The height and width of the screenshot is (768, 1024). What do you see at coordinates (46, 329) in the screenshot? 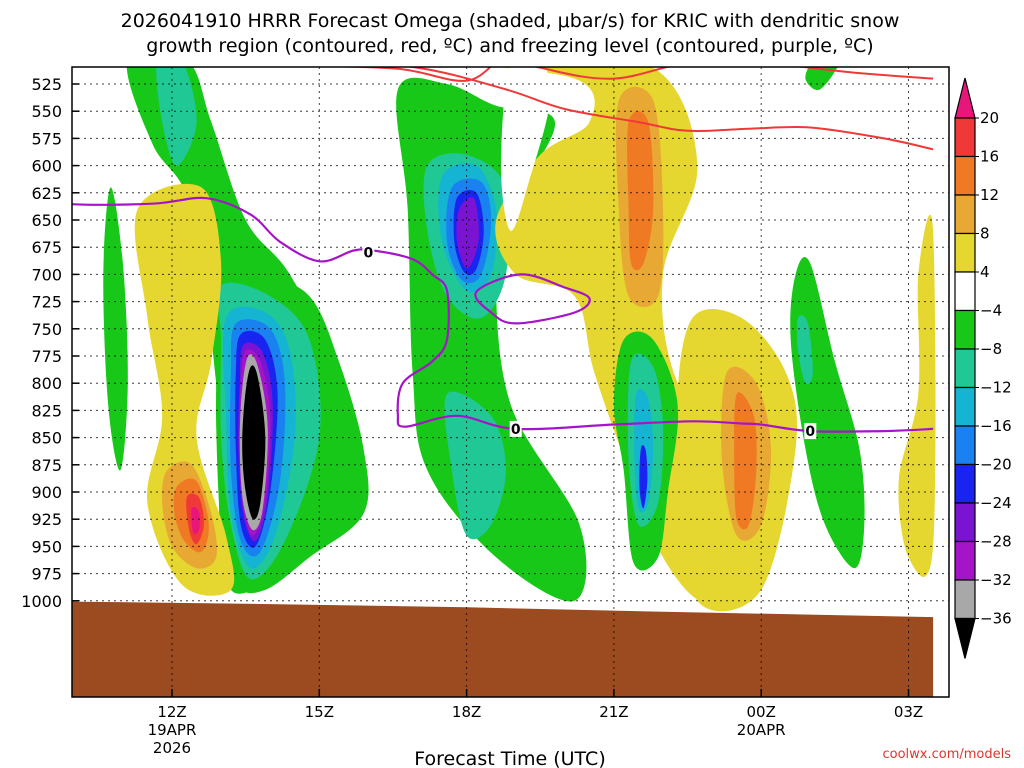
I see `y-tick-label-750: 750` at bounding box center [46, 329].